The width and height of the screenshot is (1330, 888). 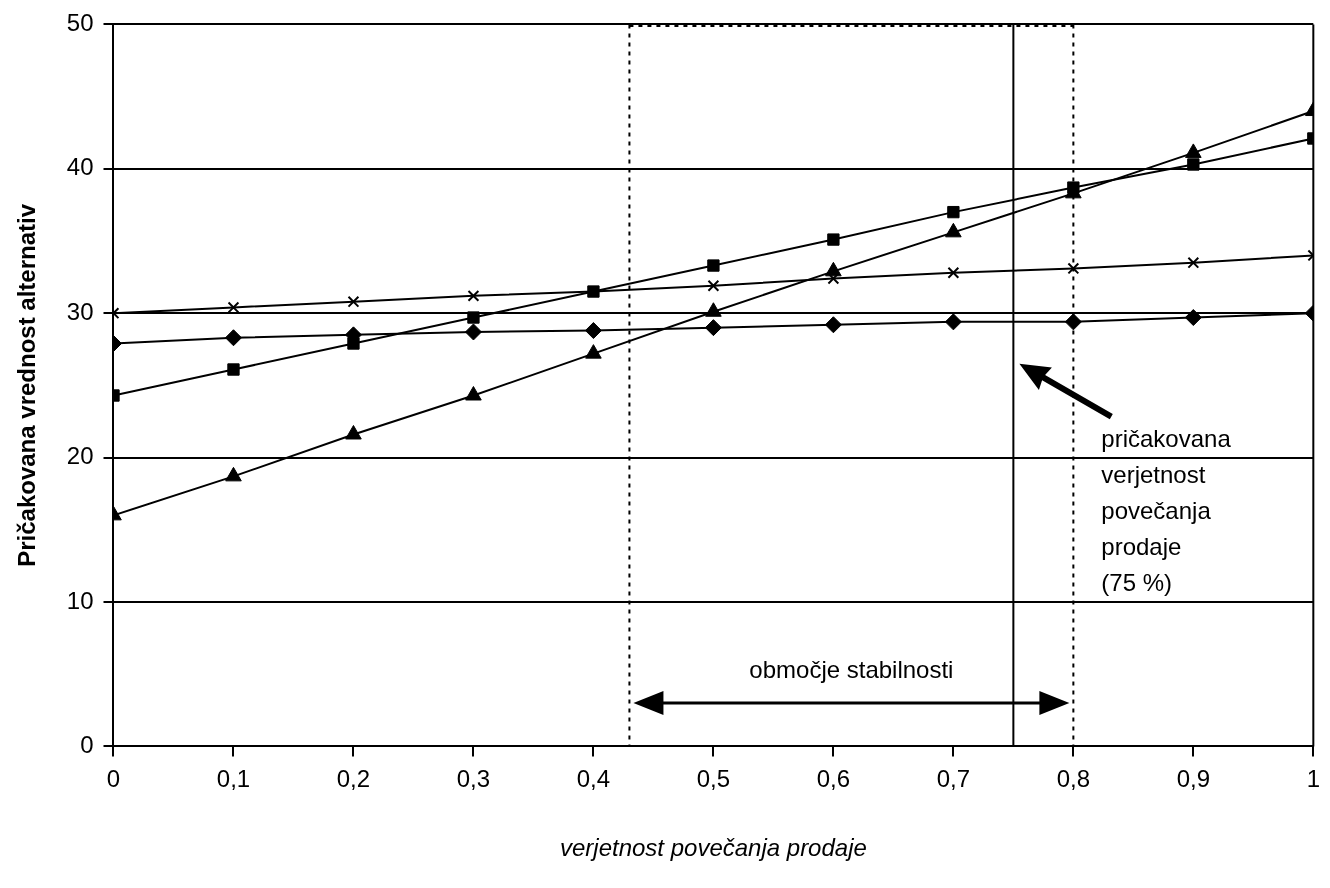 What do you see at coordinates (1166, 511) in the screenshot?
I see `ref-line-label: pričakovana verjetnost povečanja prodaje (75 %)` at bounding box center [1166, 511].